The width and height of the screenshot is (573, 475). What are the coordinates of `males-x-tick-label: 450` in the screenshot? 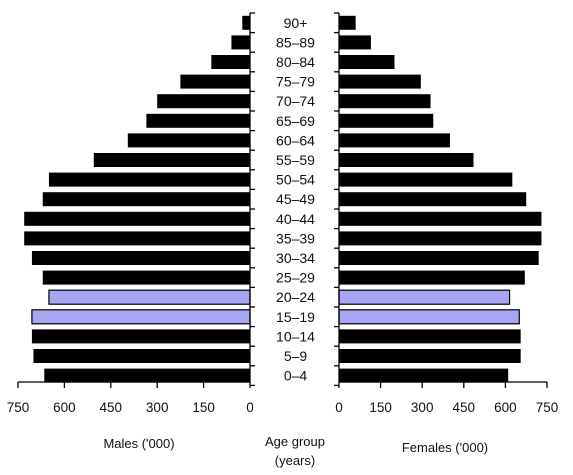 It's located at (111, 407).